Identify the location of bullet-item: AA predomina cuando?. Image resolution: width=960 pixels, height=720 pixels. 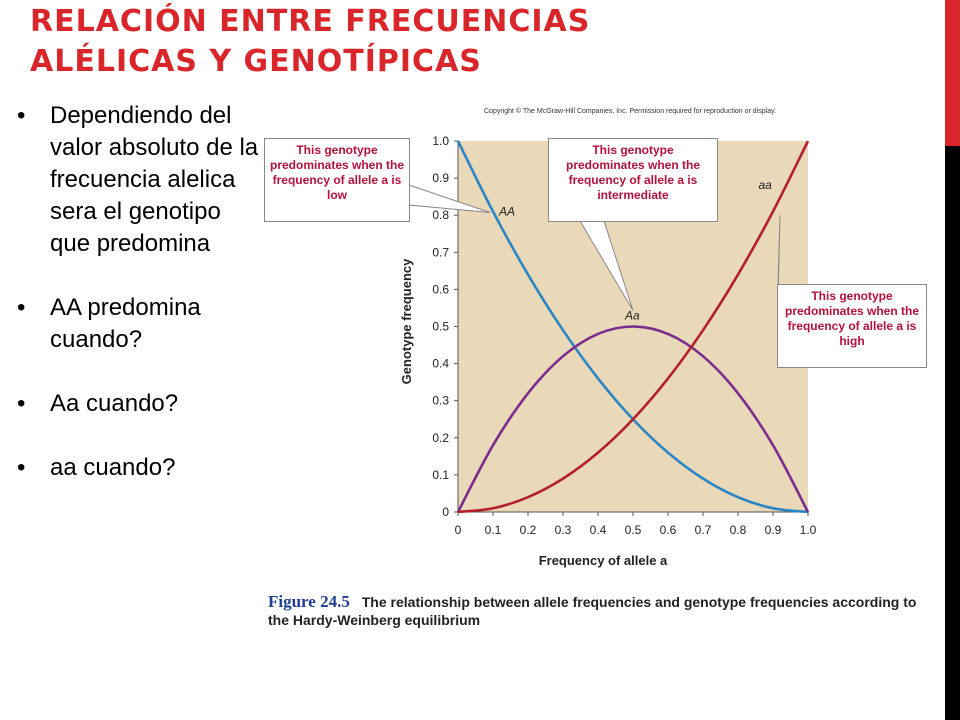
(142, 324).